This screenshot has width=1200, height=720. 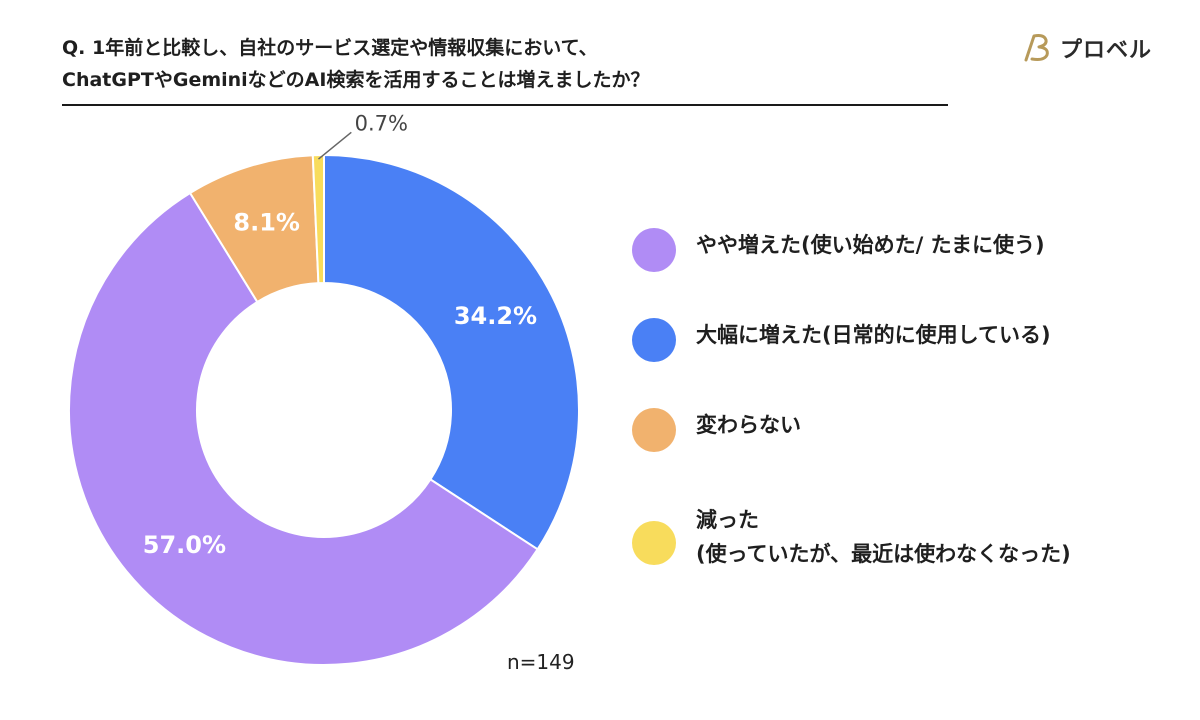 What do you see at coordinates (1036, 48) in the screenshot?
I see `logo-mark-icon` at bounding box center [1036, 48].